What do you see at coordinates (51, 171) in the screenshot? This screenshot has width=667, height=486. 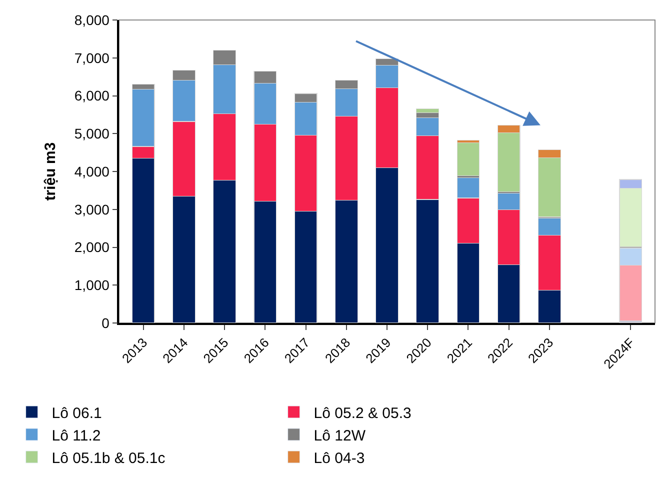 I see `y-axis-title: triệu m3` at bounding box center [51, 171].